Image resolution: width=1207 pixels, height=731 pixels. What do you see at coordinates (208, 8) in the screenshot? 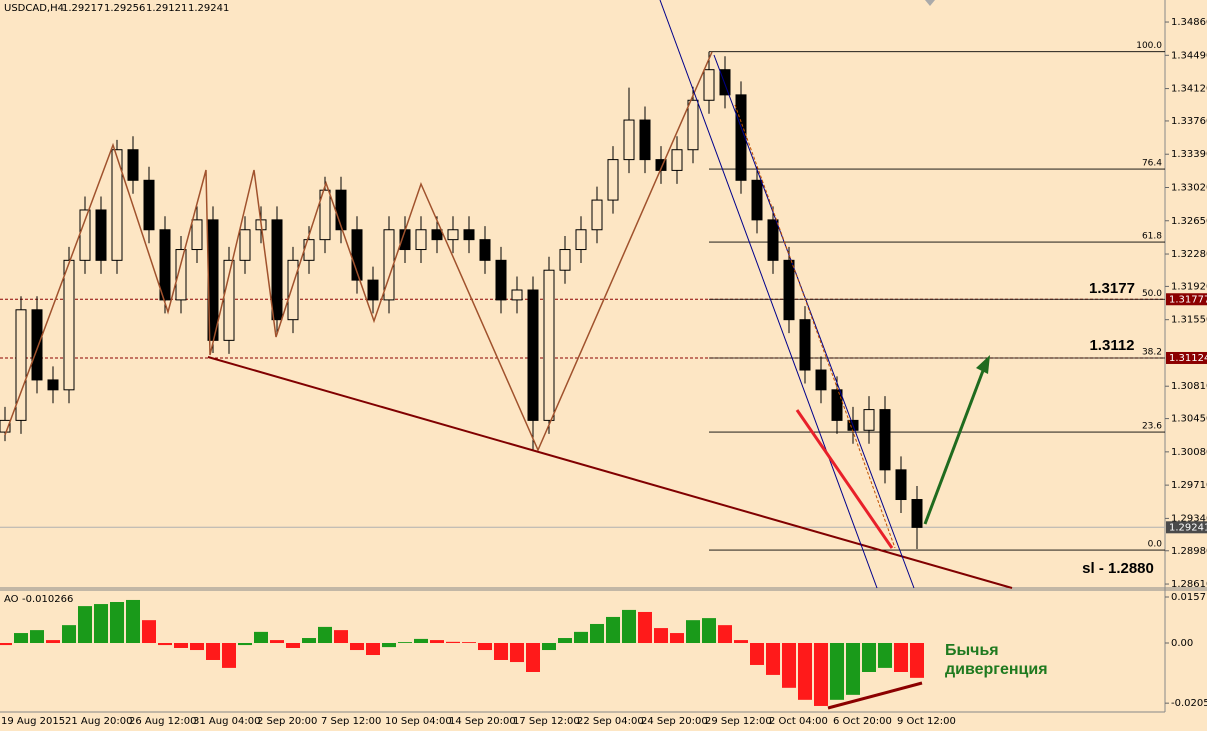
I see `ohlc-close: 1.29241` at bounding box center [208, 8].